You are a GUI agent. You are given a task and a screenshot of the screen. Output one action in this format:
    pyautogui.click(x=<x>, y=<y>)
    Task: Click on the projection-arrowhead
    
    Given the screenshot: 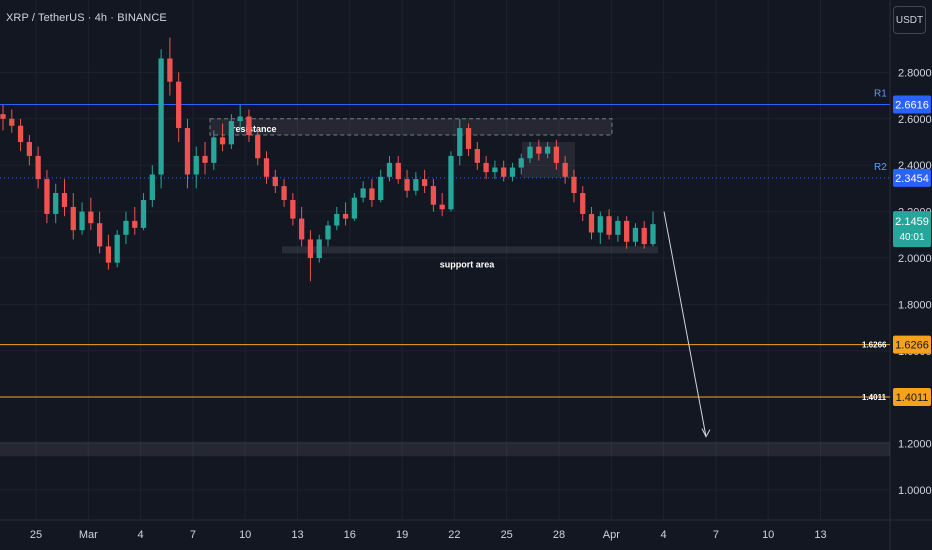 What is the action you would take?
    pyautogui.click(x=706, y=433)
    